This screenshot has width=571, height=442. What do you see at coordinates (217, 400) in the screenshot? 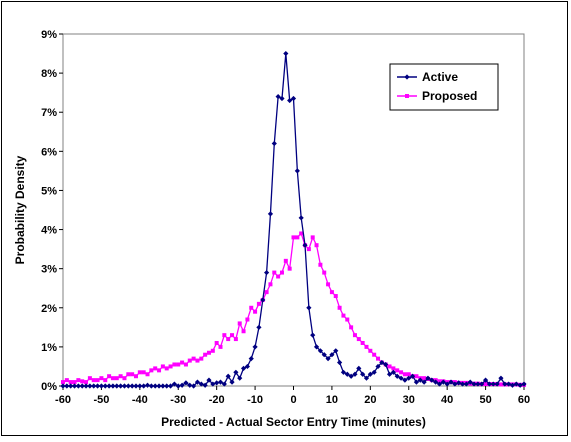
I see `x-tick-label: -20` at bounding box center [217, 400].